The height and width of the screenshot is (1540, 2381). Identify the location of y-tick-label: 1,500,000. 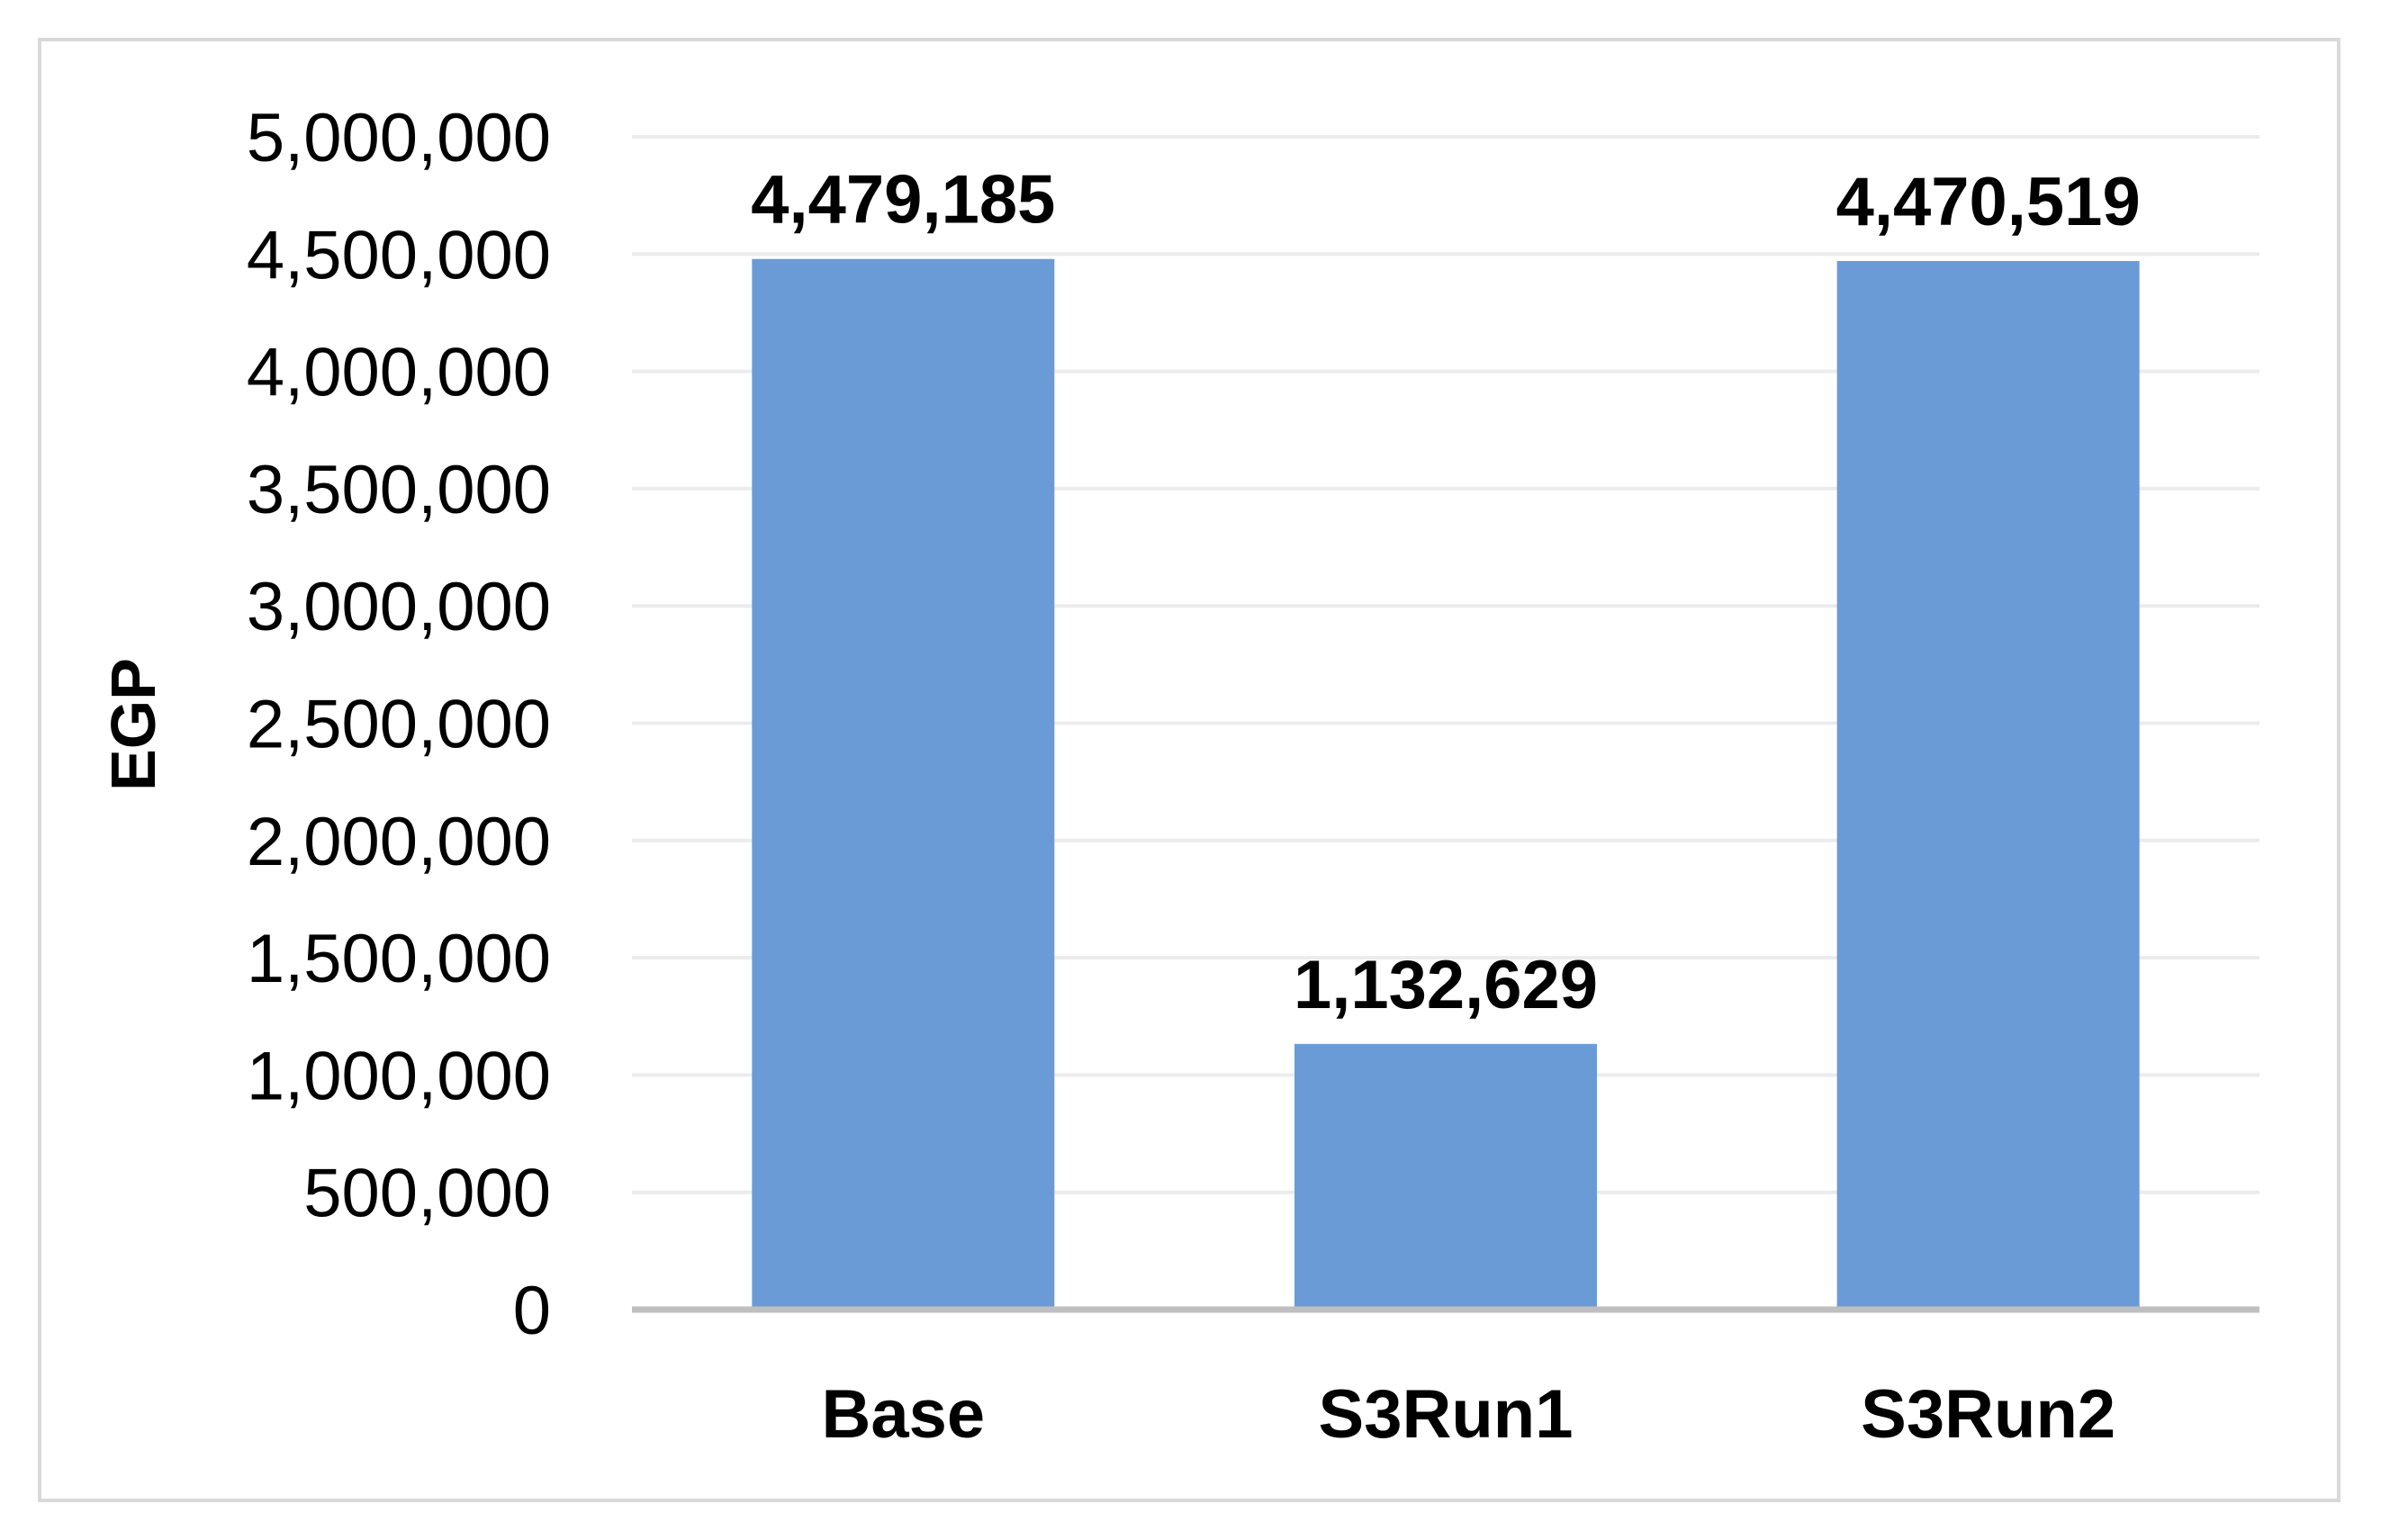
(399, 959).